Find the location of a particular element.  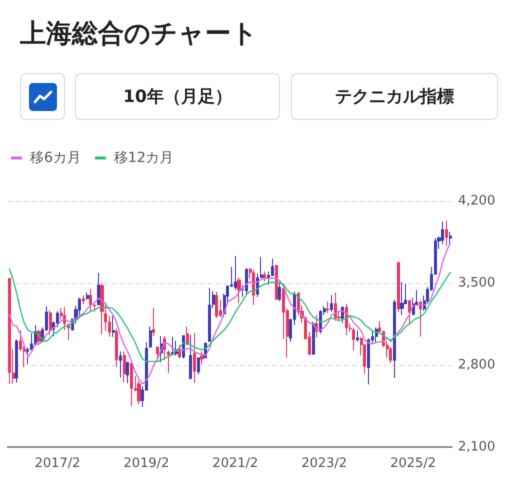

chart-subtitle: 10年（月足） is located at coordinates (177, 96).